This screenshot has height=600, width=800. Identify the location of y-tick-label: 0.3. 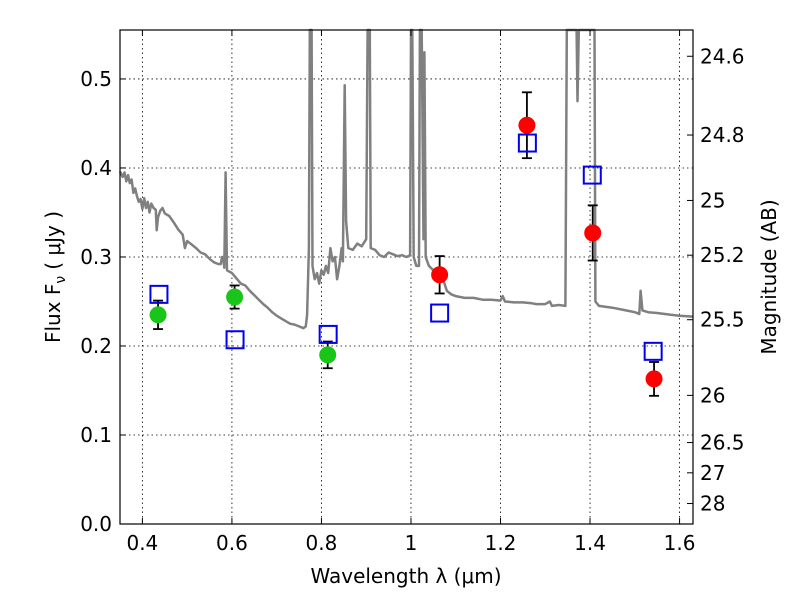
(96, 257).